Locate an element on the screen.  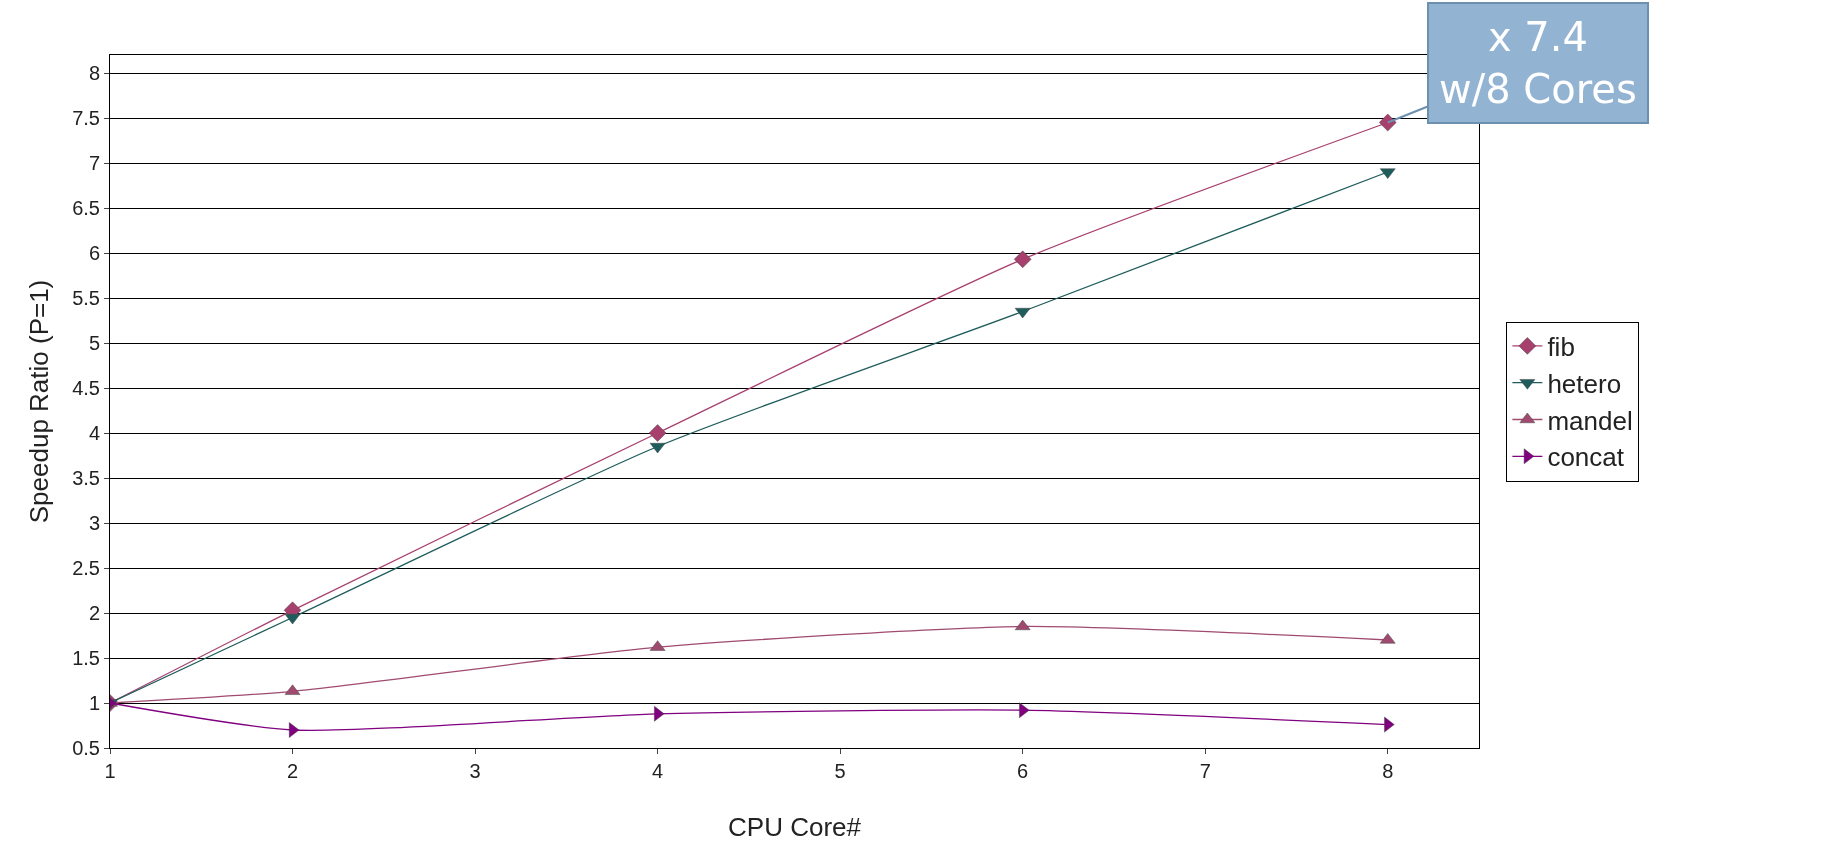
y-tick-label: 1.5 is located at coordinates (86, 658).